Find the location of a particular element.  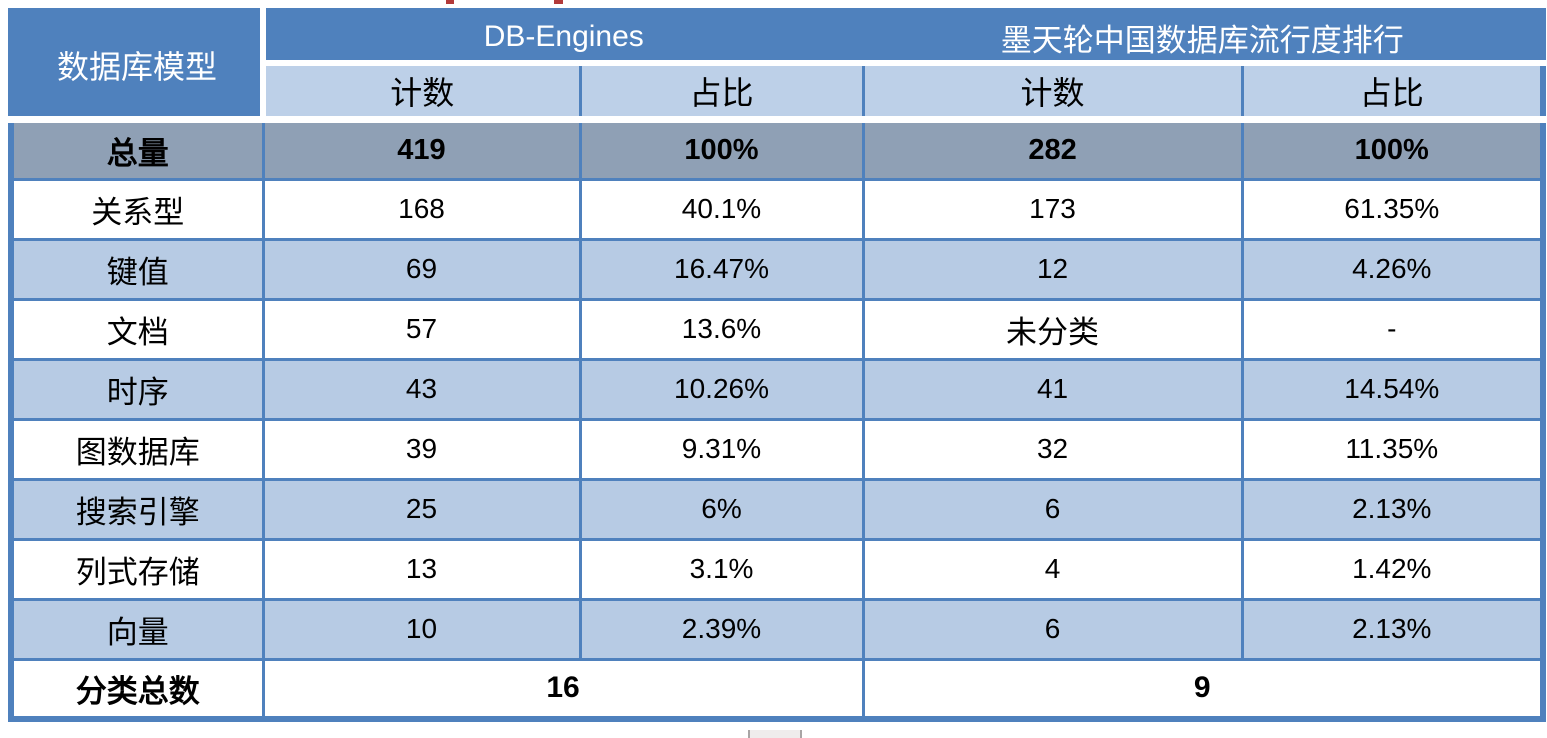

row-total: 总量 419 100% 282 100% is located at coordinates (777, 148).